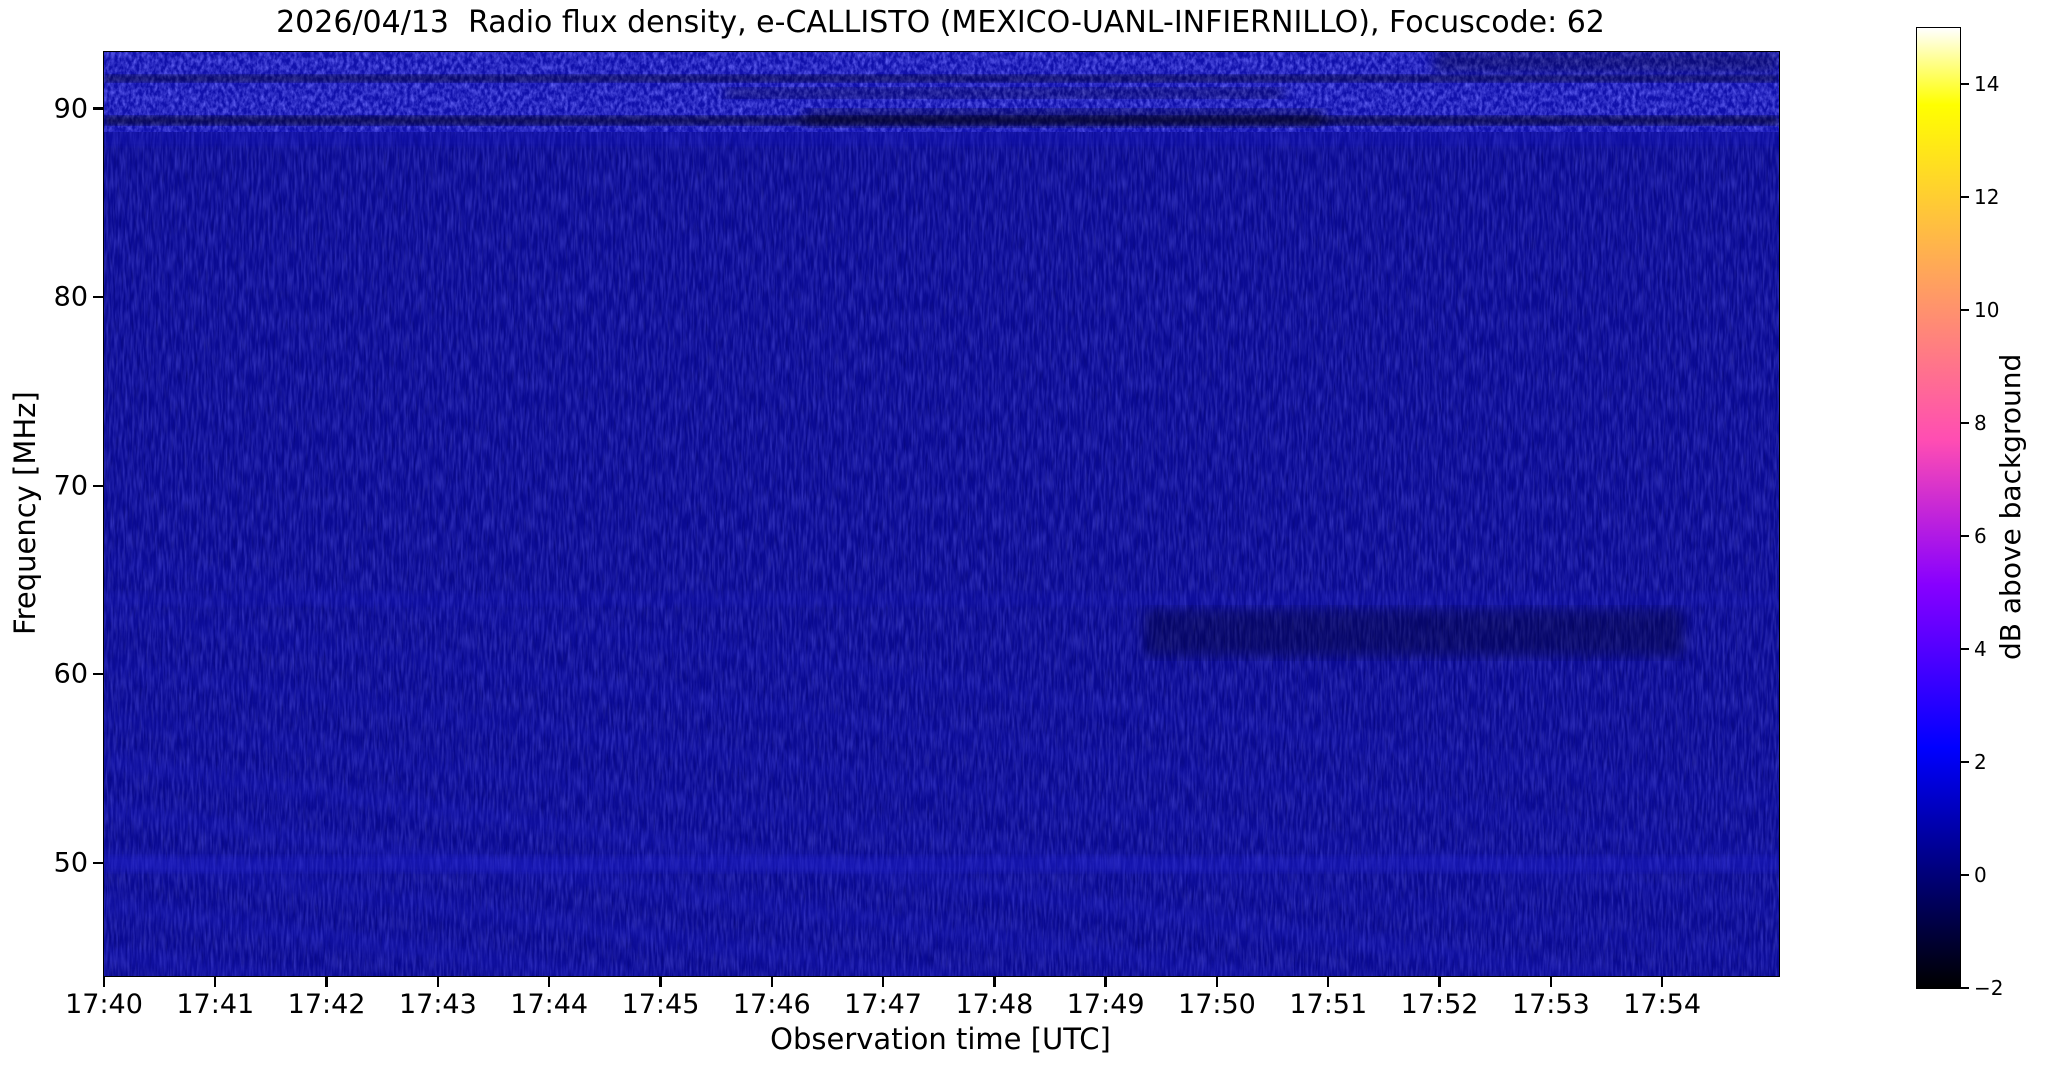  What do you see at coordinates (215, 1004) in the screenshot?
I see `x-tick-label: 17:41` at bounding box center [215, 1004].